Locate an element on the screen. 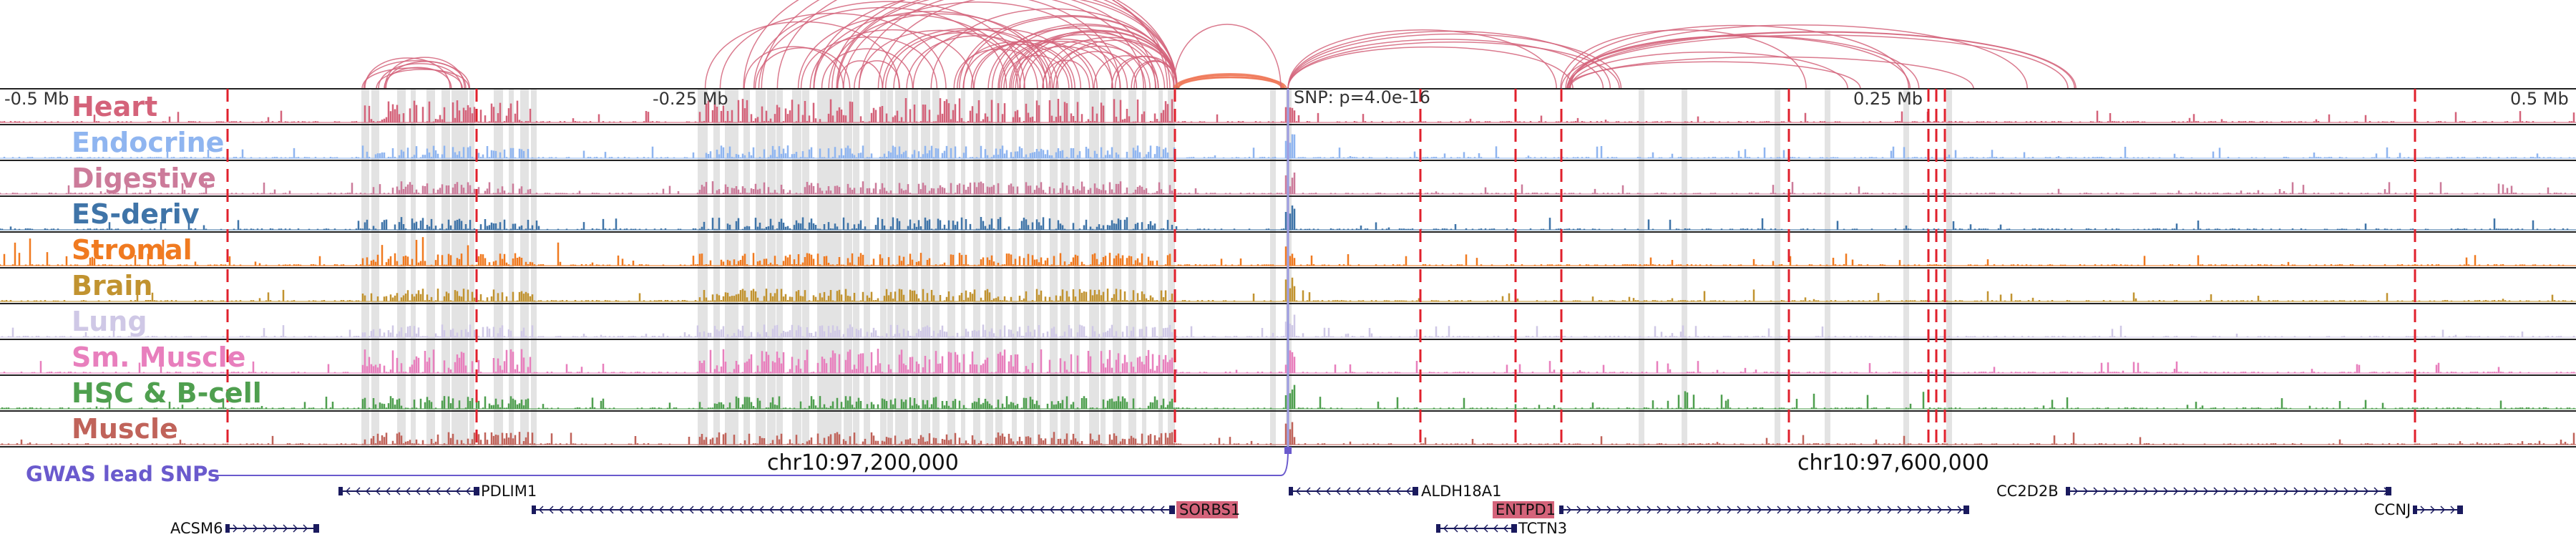 The height and width of the screenshot is (537, 2576). gene-label: SORBS1 is located at coordinates (1209, 509).